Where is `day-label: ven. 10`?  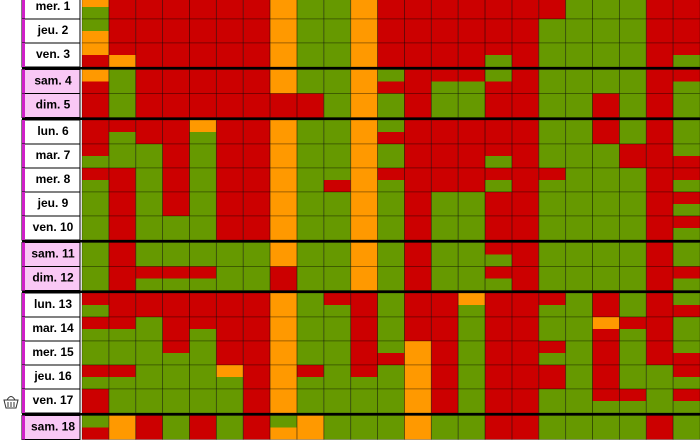
day-label: ven. 10 is located at coordinates (53, 227).